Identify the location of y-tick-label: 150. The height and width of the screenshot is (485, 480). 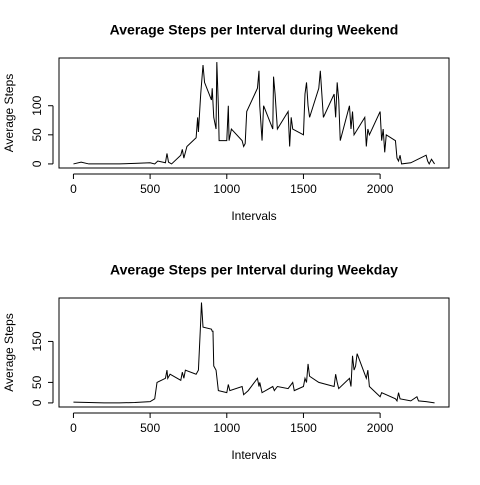
(37, 341).